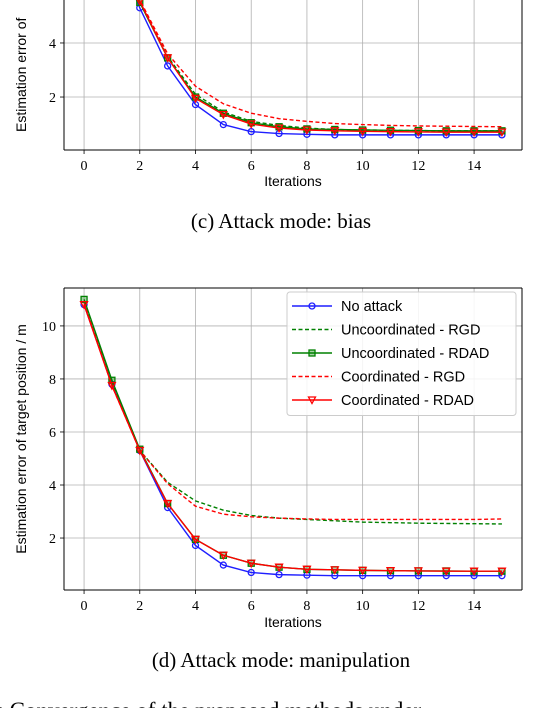  I want to click on legend-label: Uncoordinated - RGD, so click(410, 331).